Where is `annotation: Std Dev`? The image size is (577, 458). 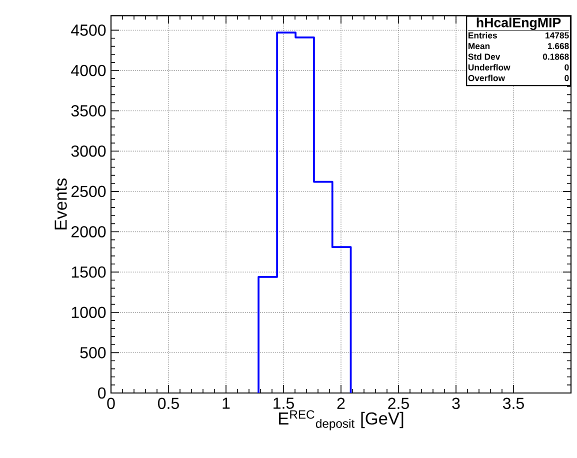
annotation: Std Dev is located at coordinates (484, 56).